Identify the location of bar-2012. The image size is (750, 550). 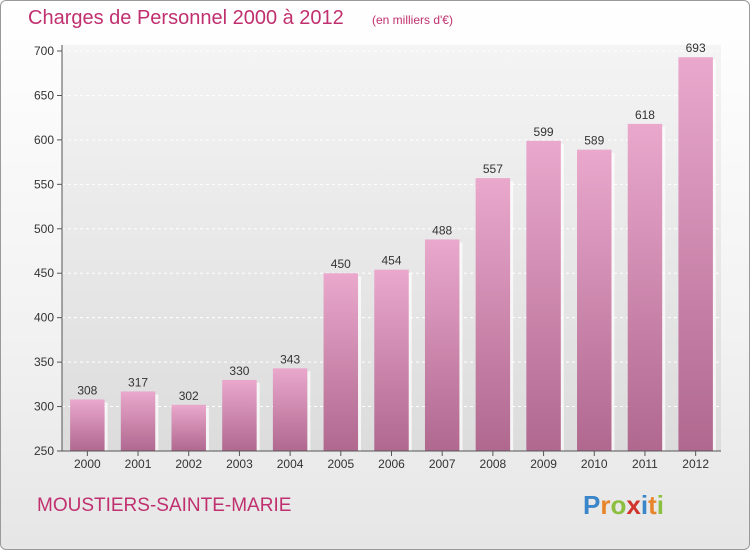
(695, 254).